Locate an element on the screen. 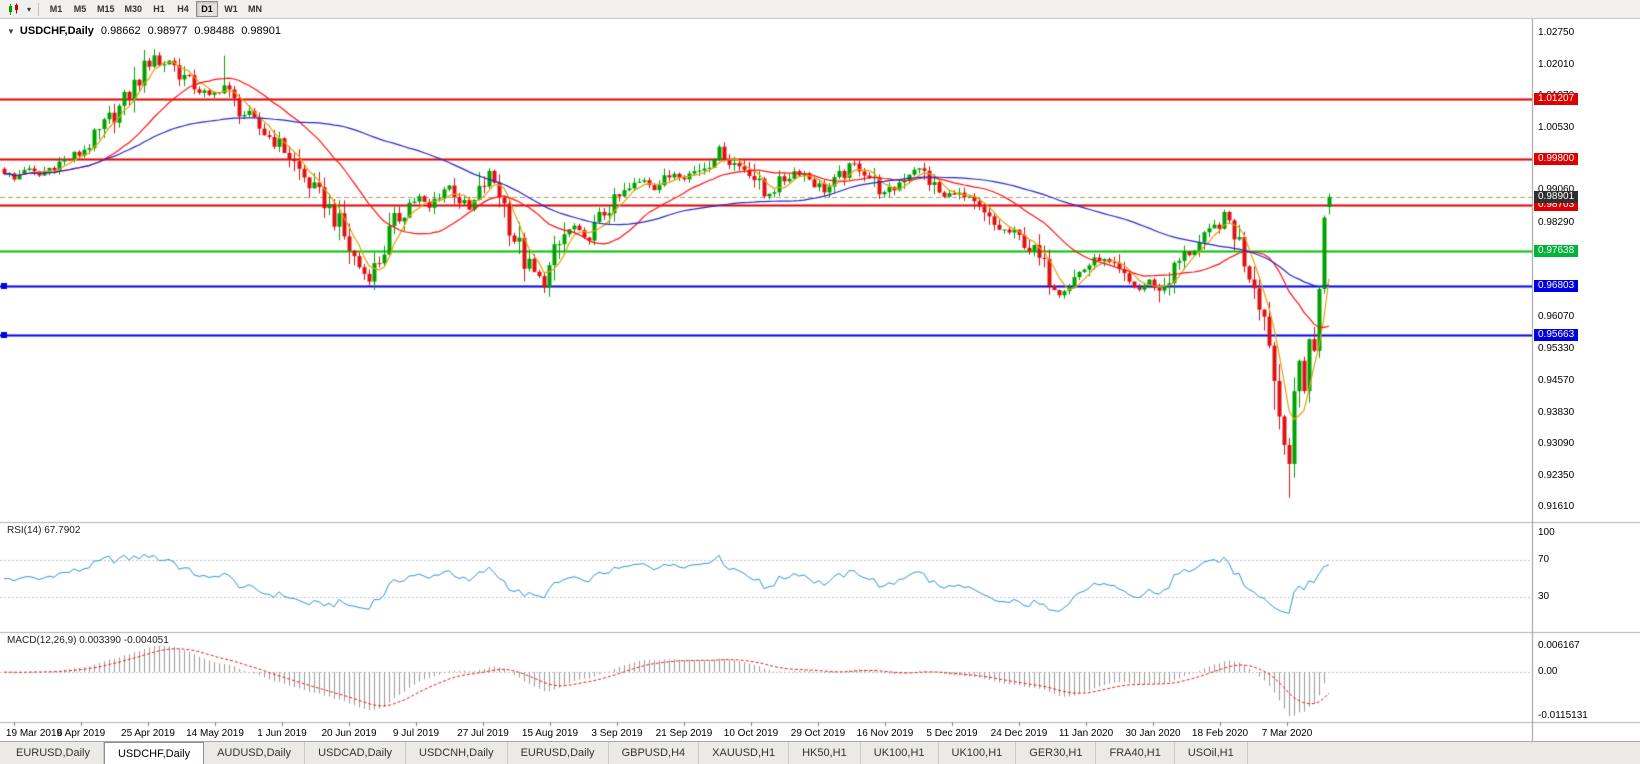  symbol-timeframe-label: USDCHF,Daily is located at coordinates (56, 31).